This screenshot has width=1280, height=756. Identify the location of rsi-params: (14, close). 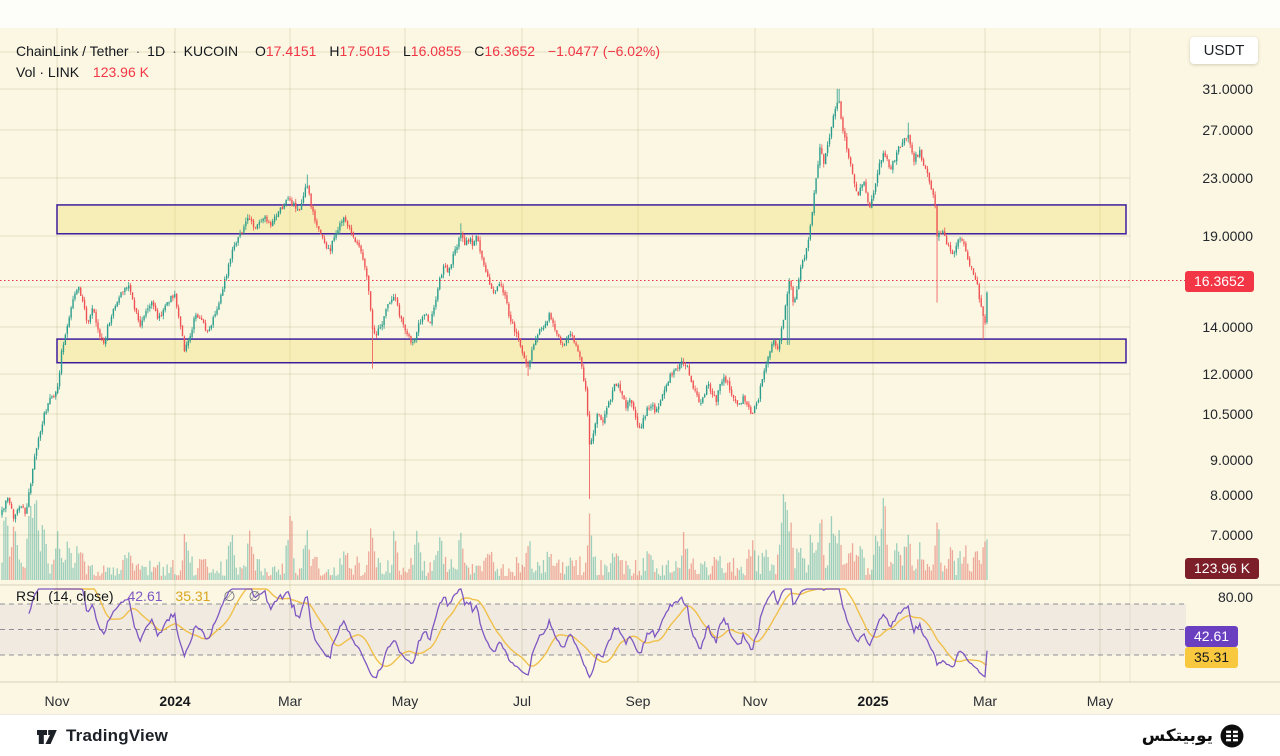
(81, 596).